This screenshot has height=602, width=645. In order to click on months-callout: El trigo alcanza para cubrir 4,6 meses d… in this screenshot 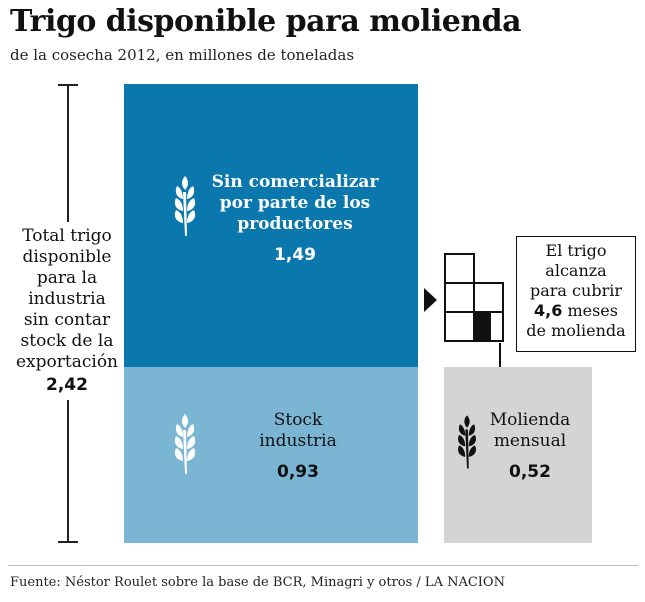, I will do `click(576, 294)`.